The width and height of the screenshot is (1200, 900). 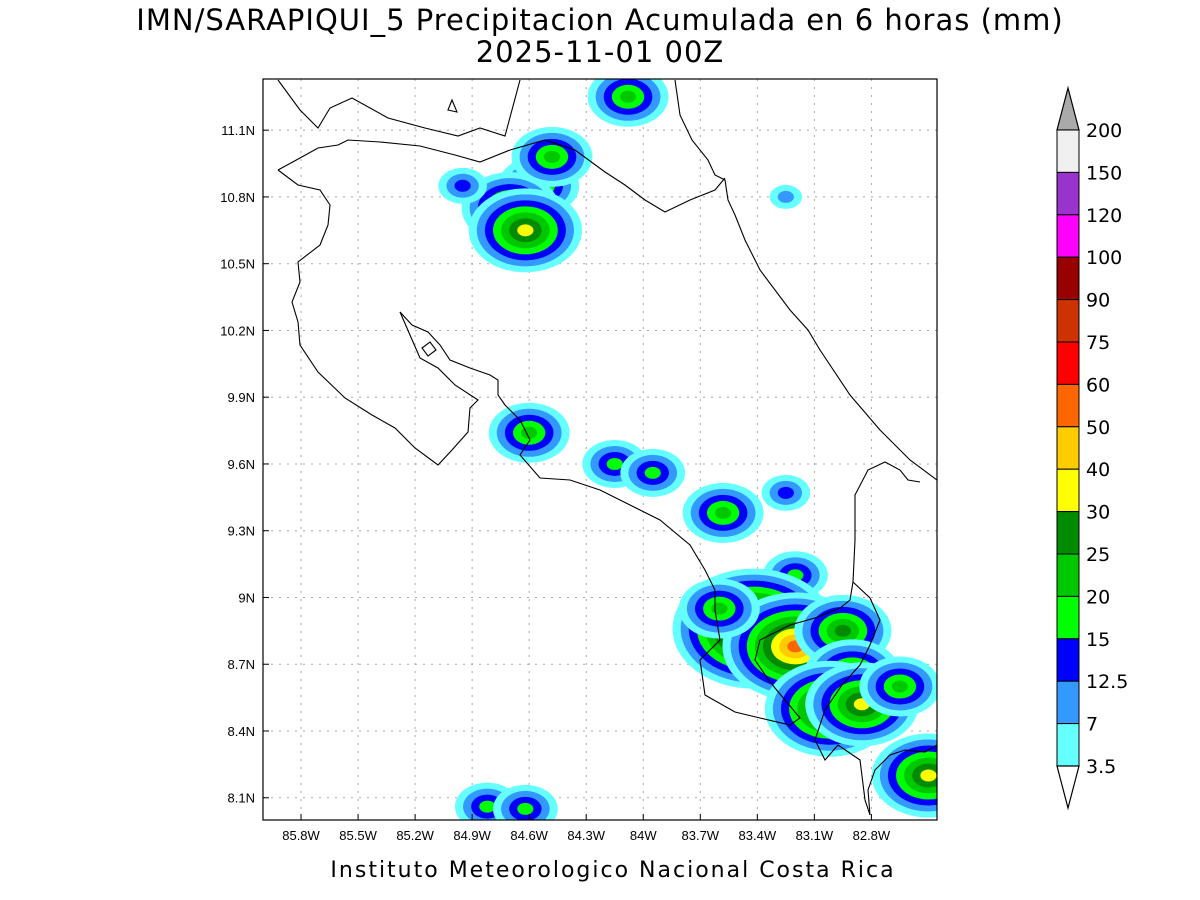 I want to click on lon-tick-label: 85.5W, so click(x=358, y=835).